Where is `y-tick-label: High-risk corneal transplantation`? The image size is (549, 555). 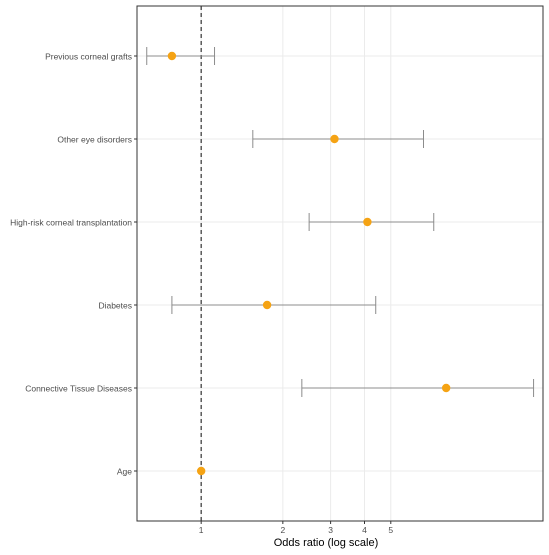 y-tick-label: High-risk corneal transplantation is located at coordinates (71, 223).